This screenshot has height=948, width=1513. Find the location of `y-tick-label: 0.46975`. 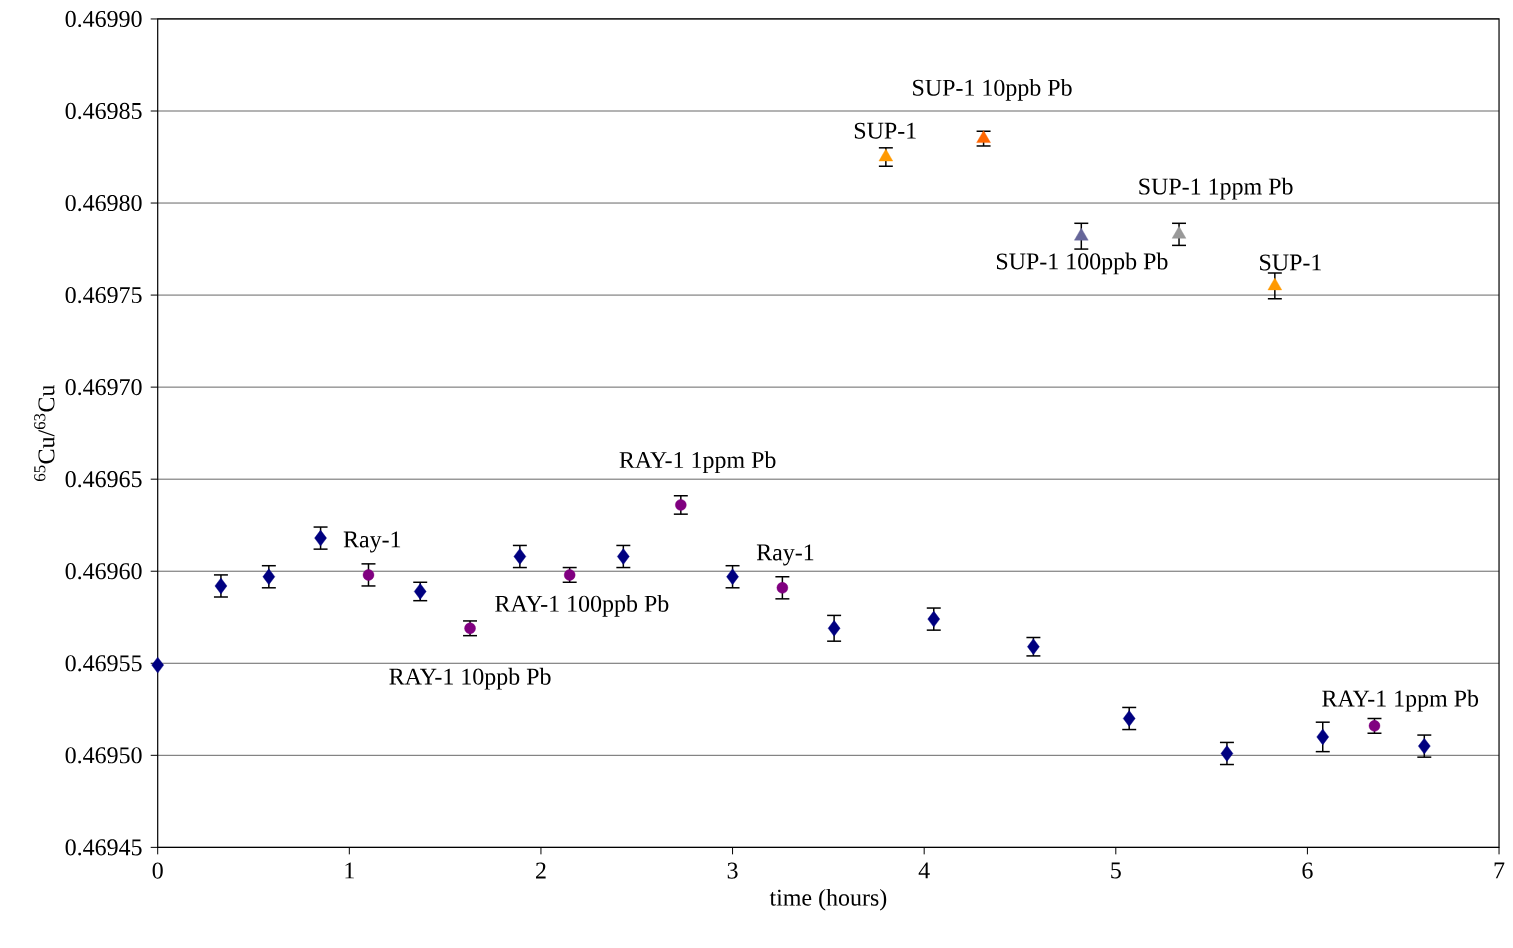

y-tick-label: 0.46975 is located at coordinates (103, 295).